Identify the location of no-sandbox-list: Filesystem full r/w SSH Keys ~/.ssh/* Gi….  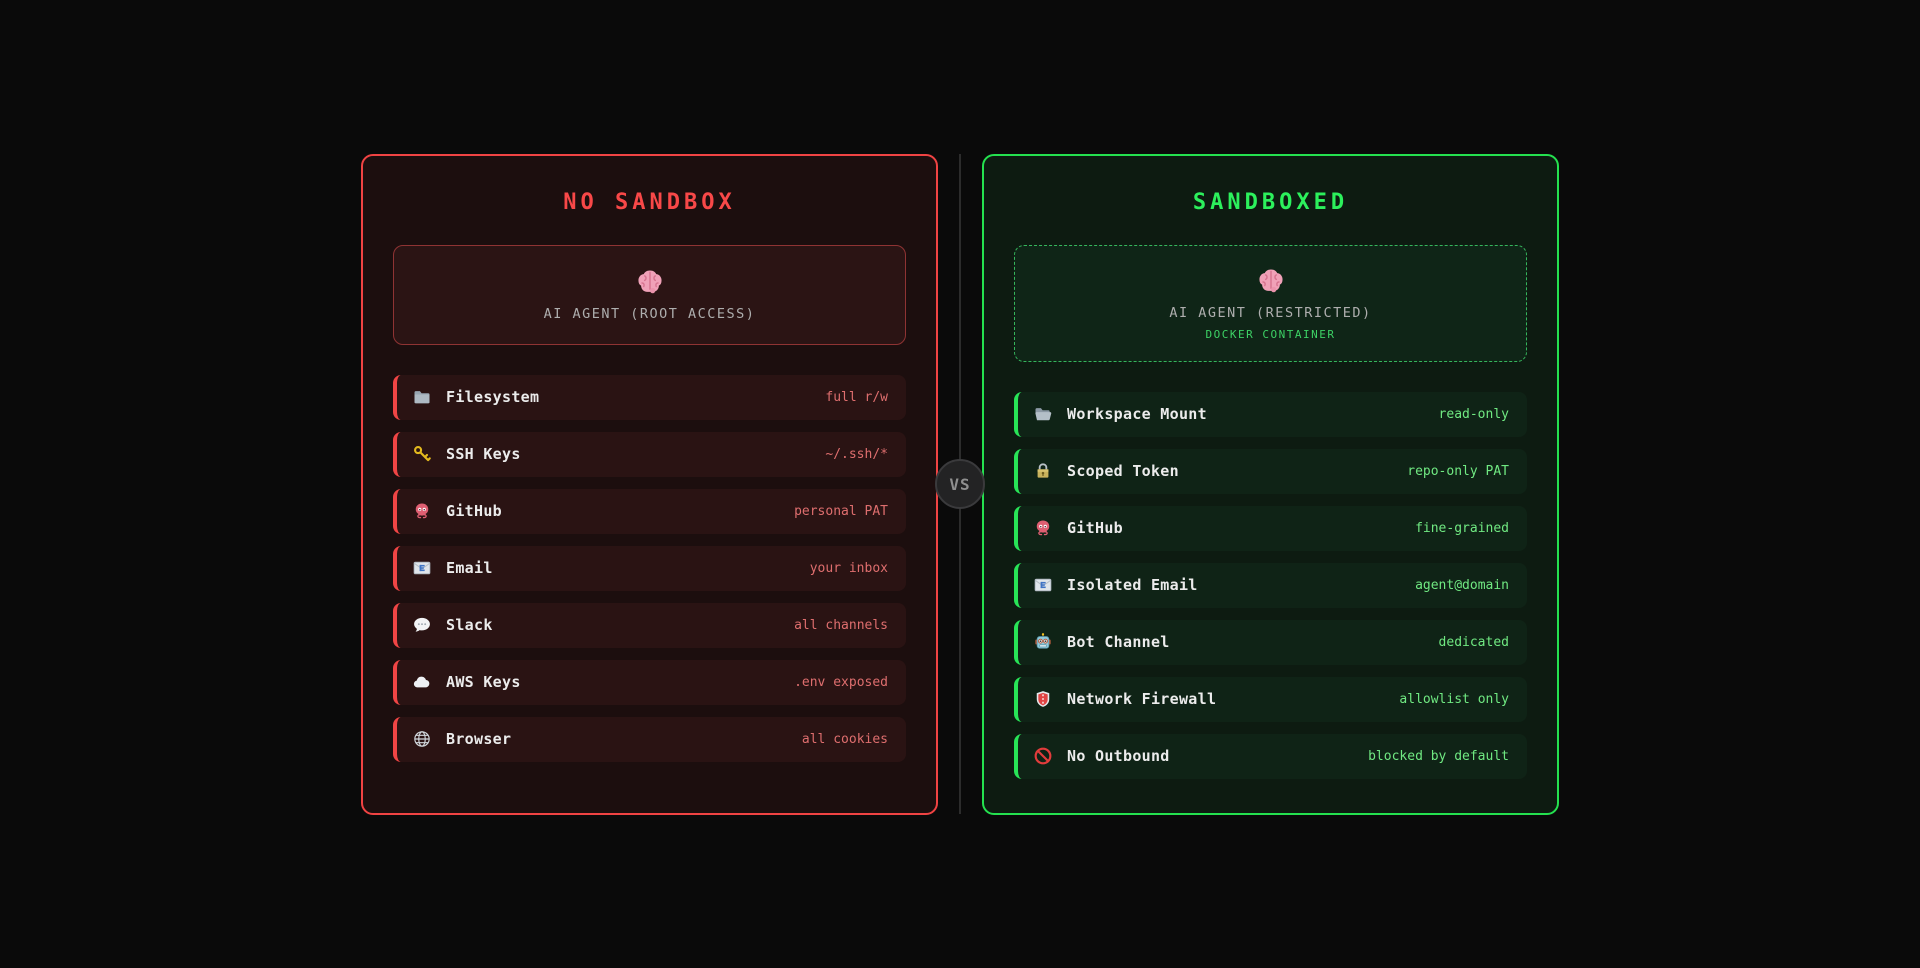
(649, 568).